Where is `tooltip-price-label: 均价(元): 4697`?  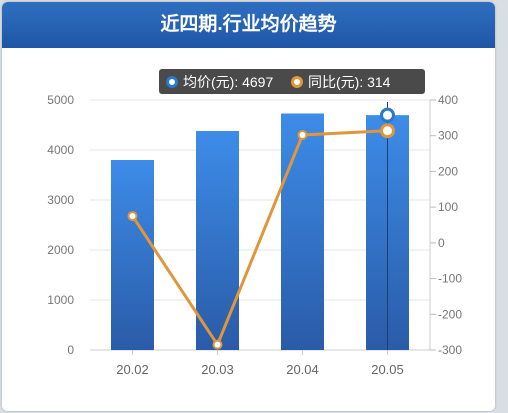
tooltip-price-label: 均价(元): 4697 is located at coordinates (228, 82).